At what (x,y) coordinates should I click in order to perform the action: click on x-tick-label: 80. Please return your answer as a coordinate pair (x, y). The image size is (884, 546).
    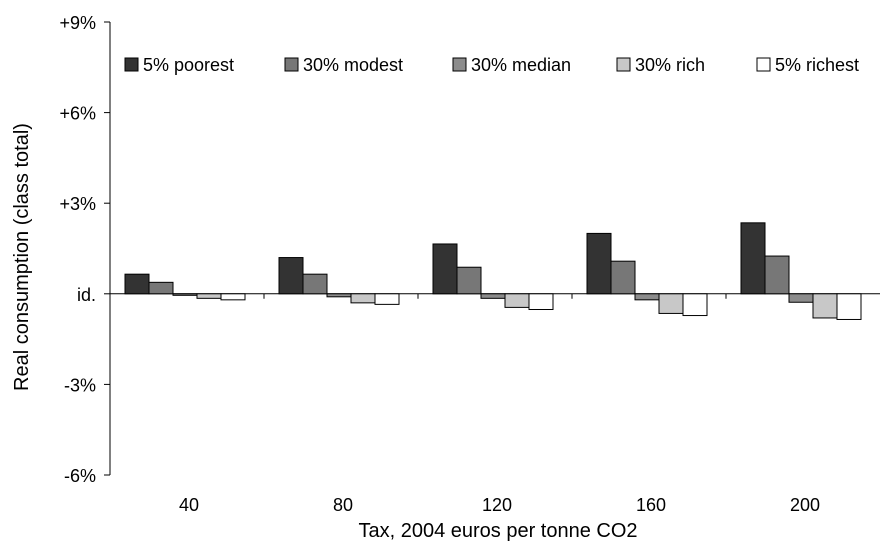
    Looking at the image, I should click on (343, 505).